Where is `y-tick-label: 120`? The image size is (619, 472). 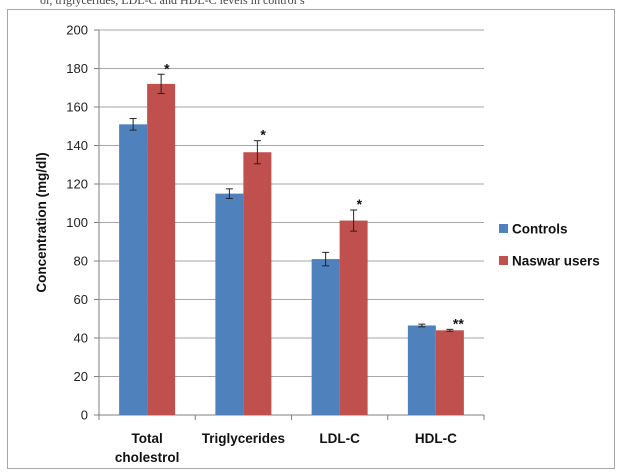
y-tick-label: 120 is located at coordinates (77, 184).